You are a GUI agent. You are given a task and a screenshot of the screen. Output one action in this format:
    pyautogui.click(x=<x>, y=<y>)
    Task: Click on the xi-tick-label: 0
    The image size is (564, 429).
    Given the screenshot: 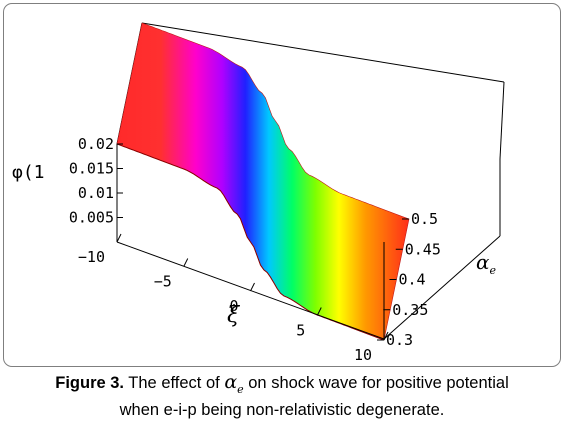 What is the action you would take?
    pyautogui.click(x=233, y=306)
    